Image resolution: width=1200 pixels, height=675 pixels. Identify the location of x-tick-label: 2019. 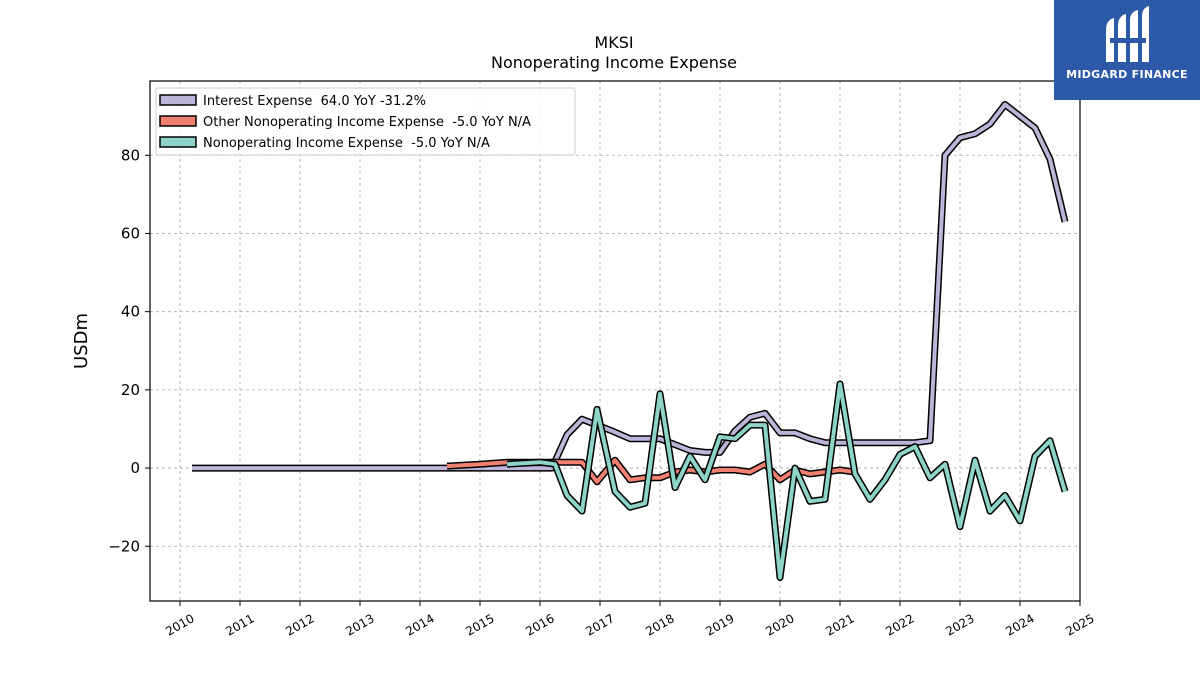
(719, 624).